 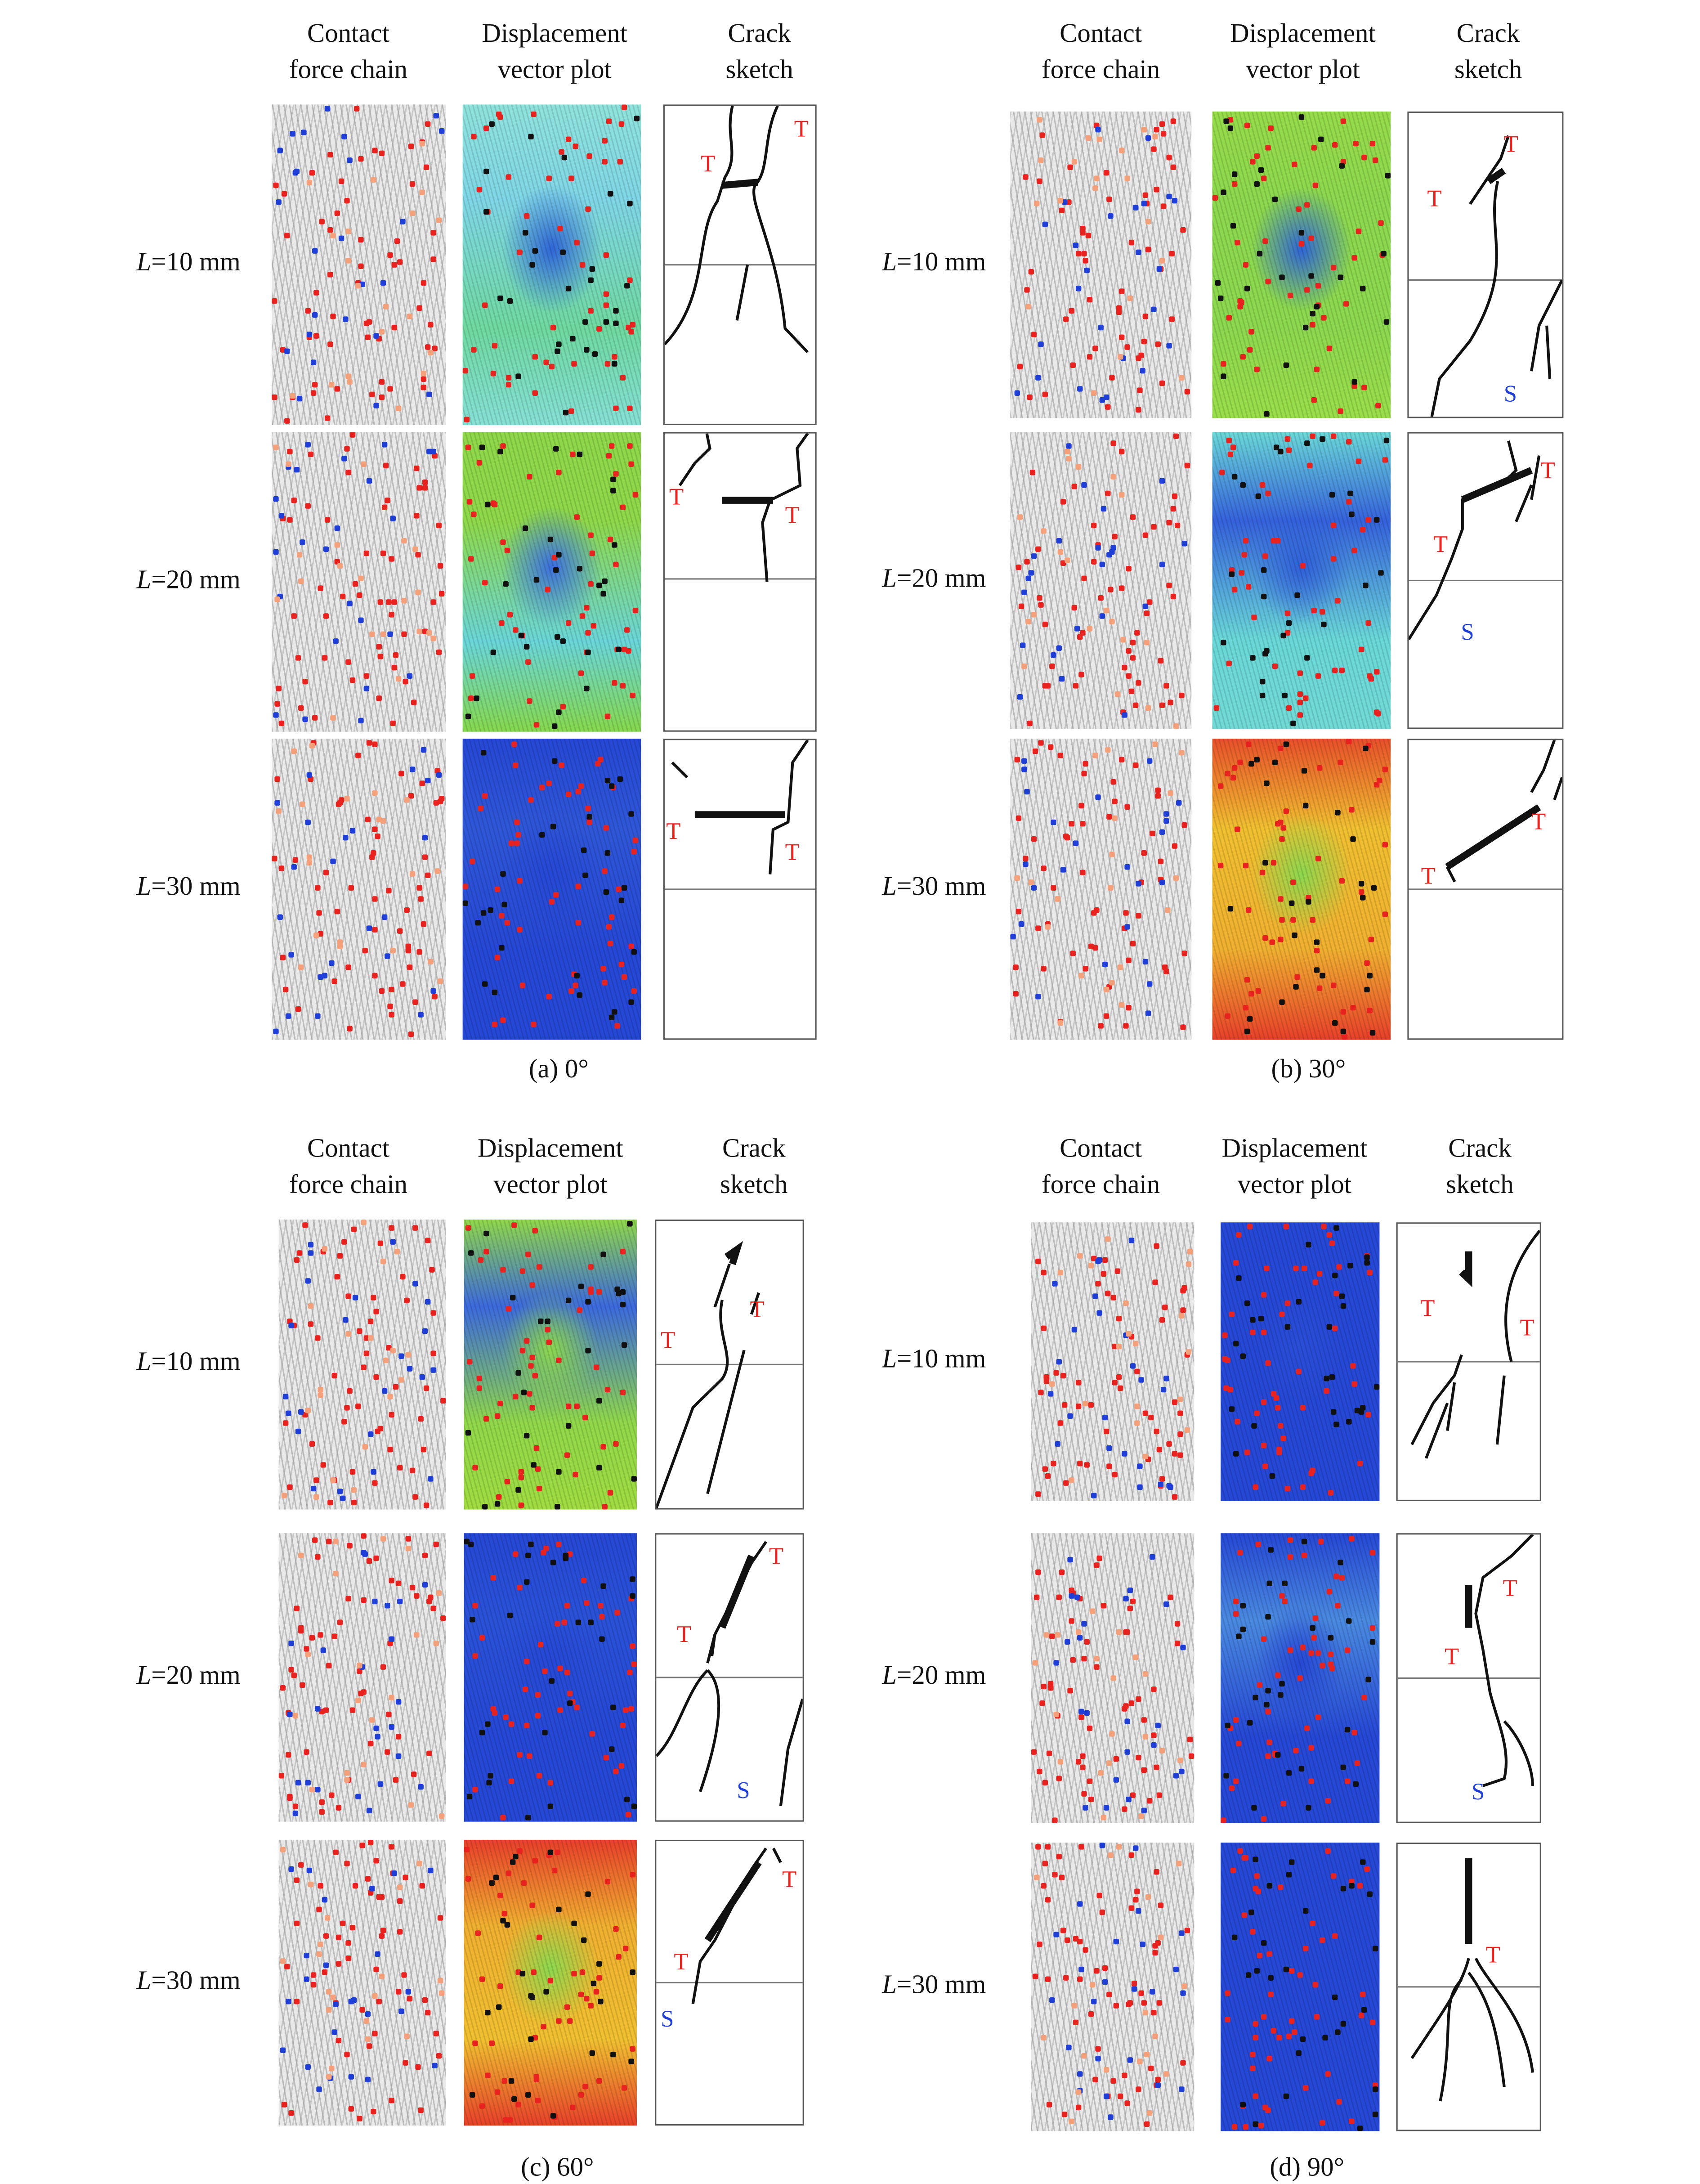 I want to click on tensile-crack-label: T, so click(x=792, y=516).